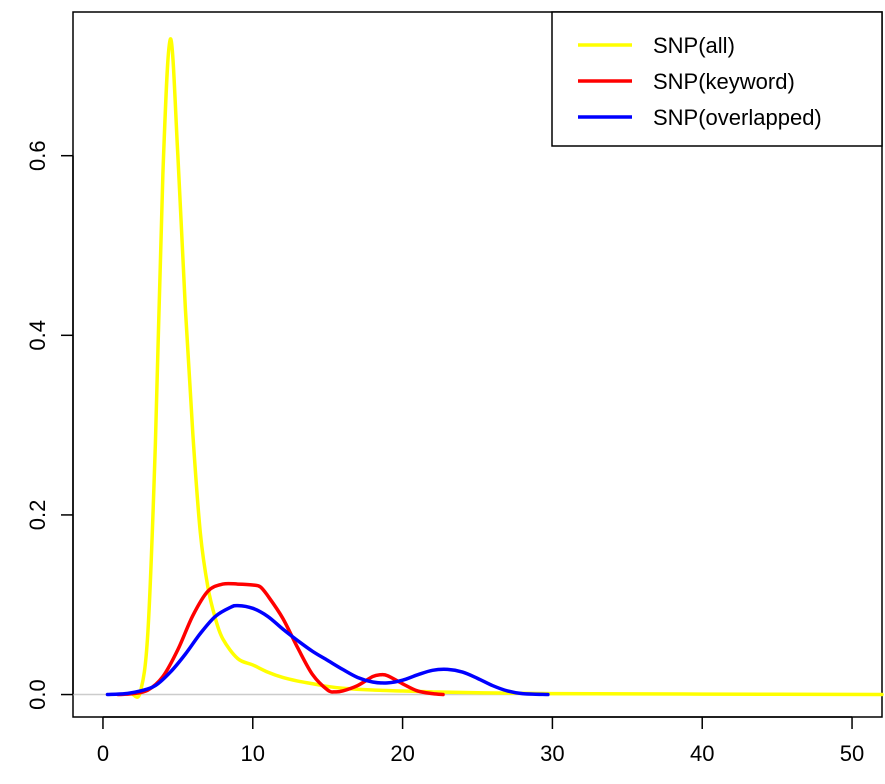  Describe the element at coordinates (253, 753) in the screenshot. I see `x-tick-label: 10` at that location.